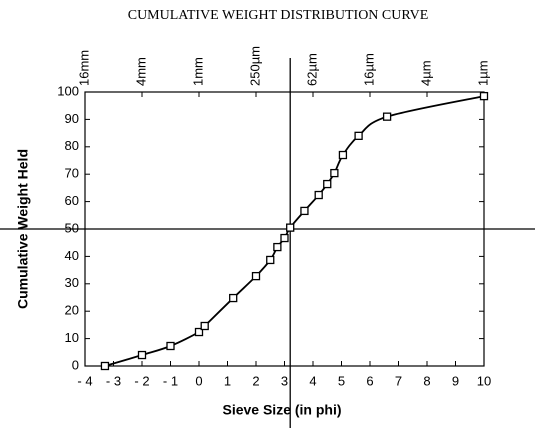 The height and width of the screenshot is (430, 535). I want to click on y-tick-label: 70, so click(72, 173).